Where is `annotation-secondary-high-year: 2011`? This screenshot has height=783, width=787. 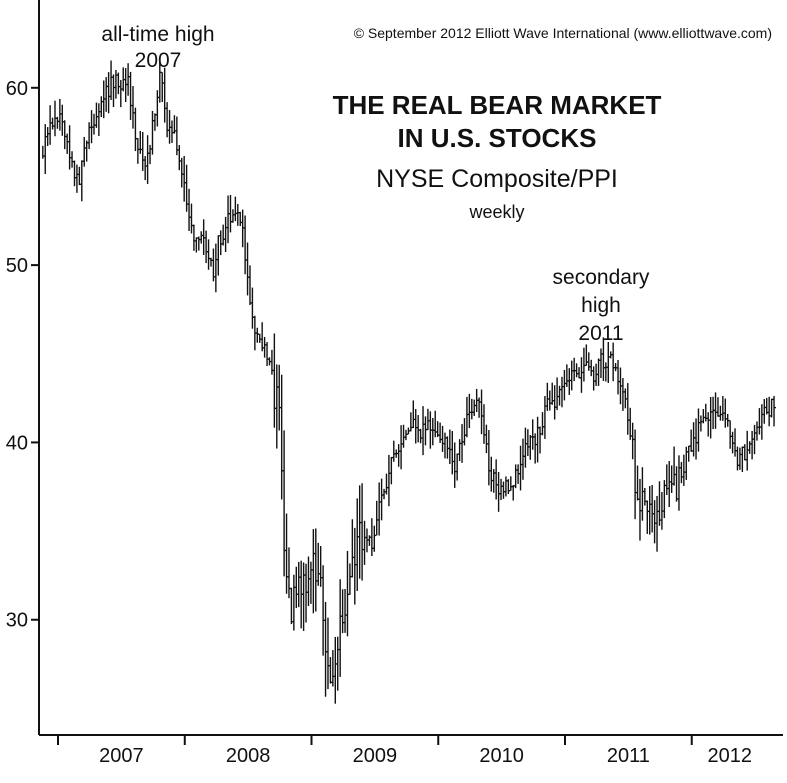 annotation-secondary-high-year: 2011 is located at coordinates (600, 333).